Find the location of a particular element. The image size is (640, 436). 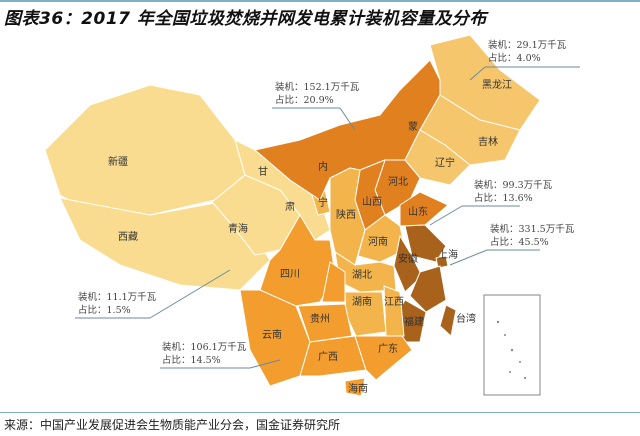

province-xizang is located at coordinates (165, 244).